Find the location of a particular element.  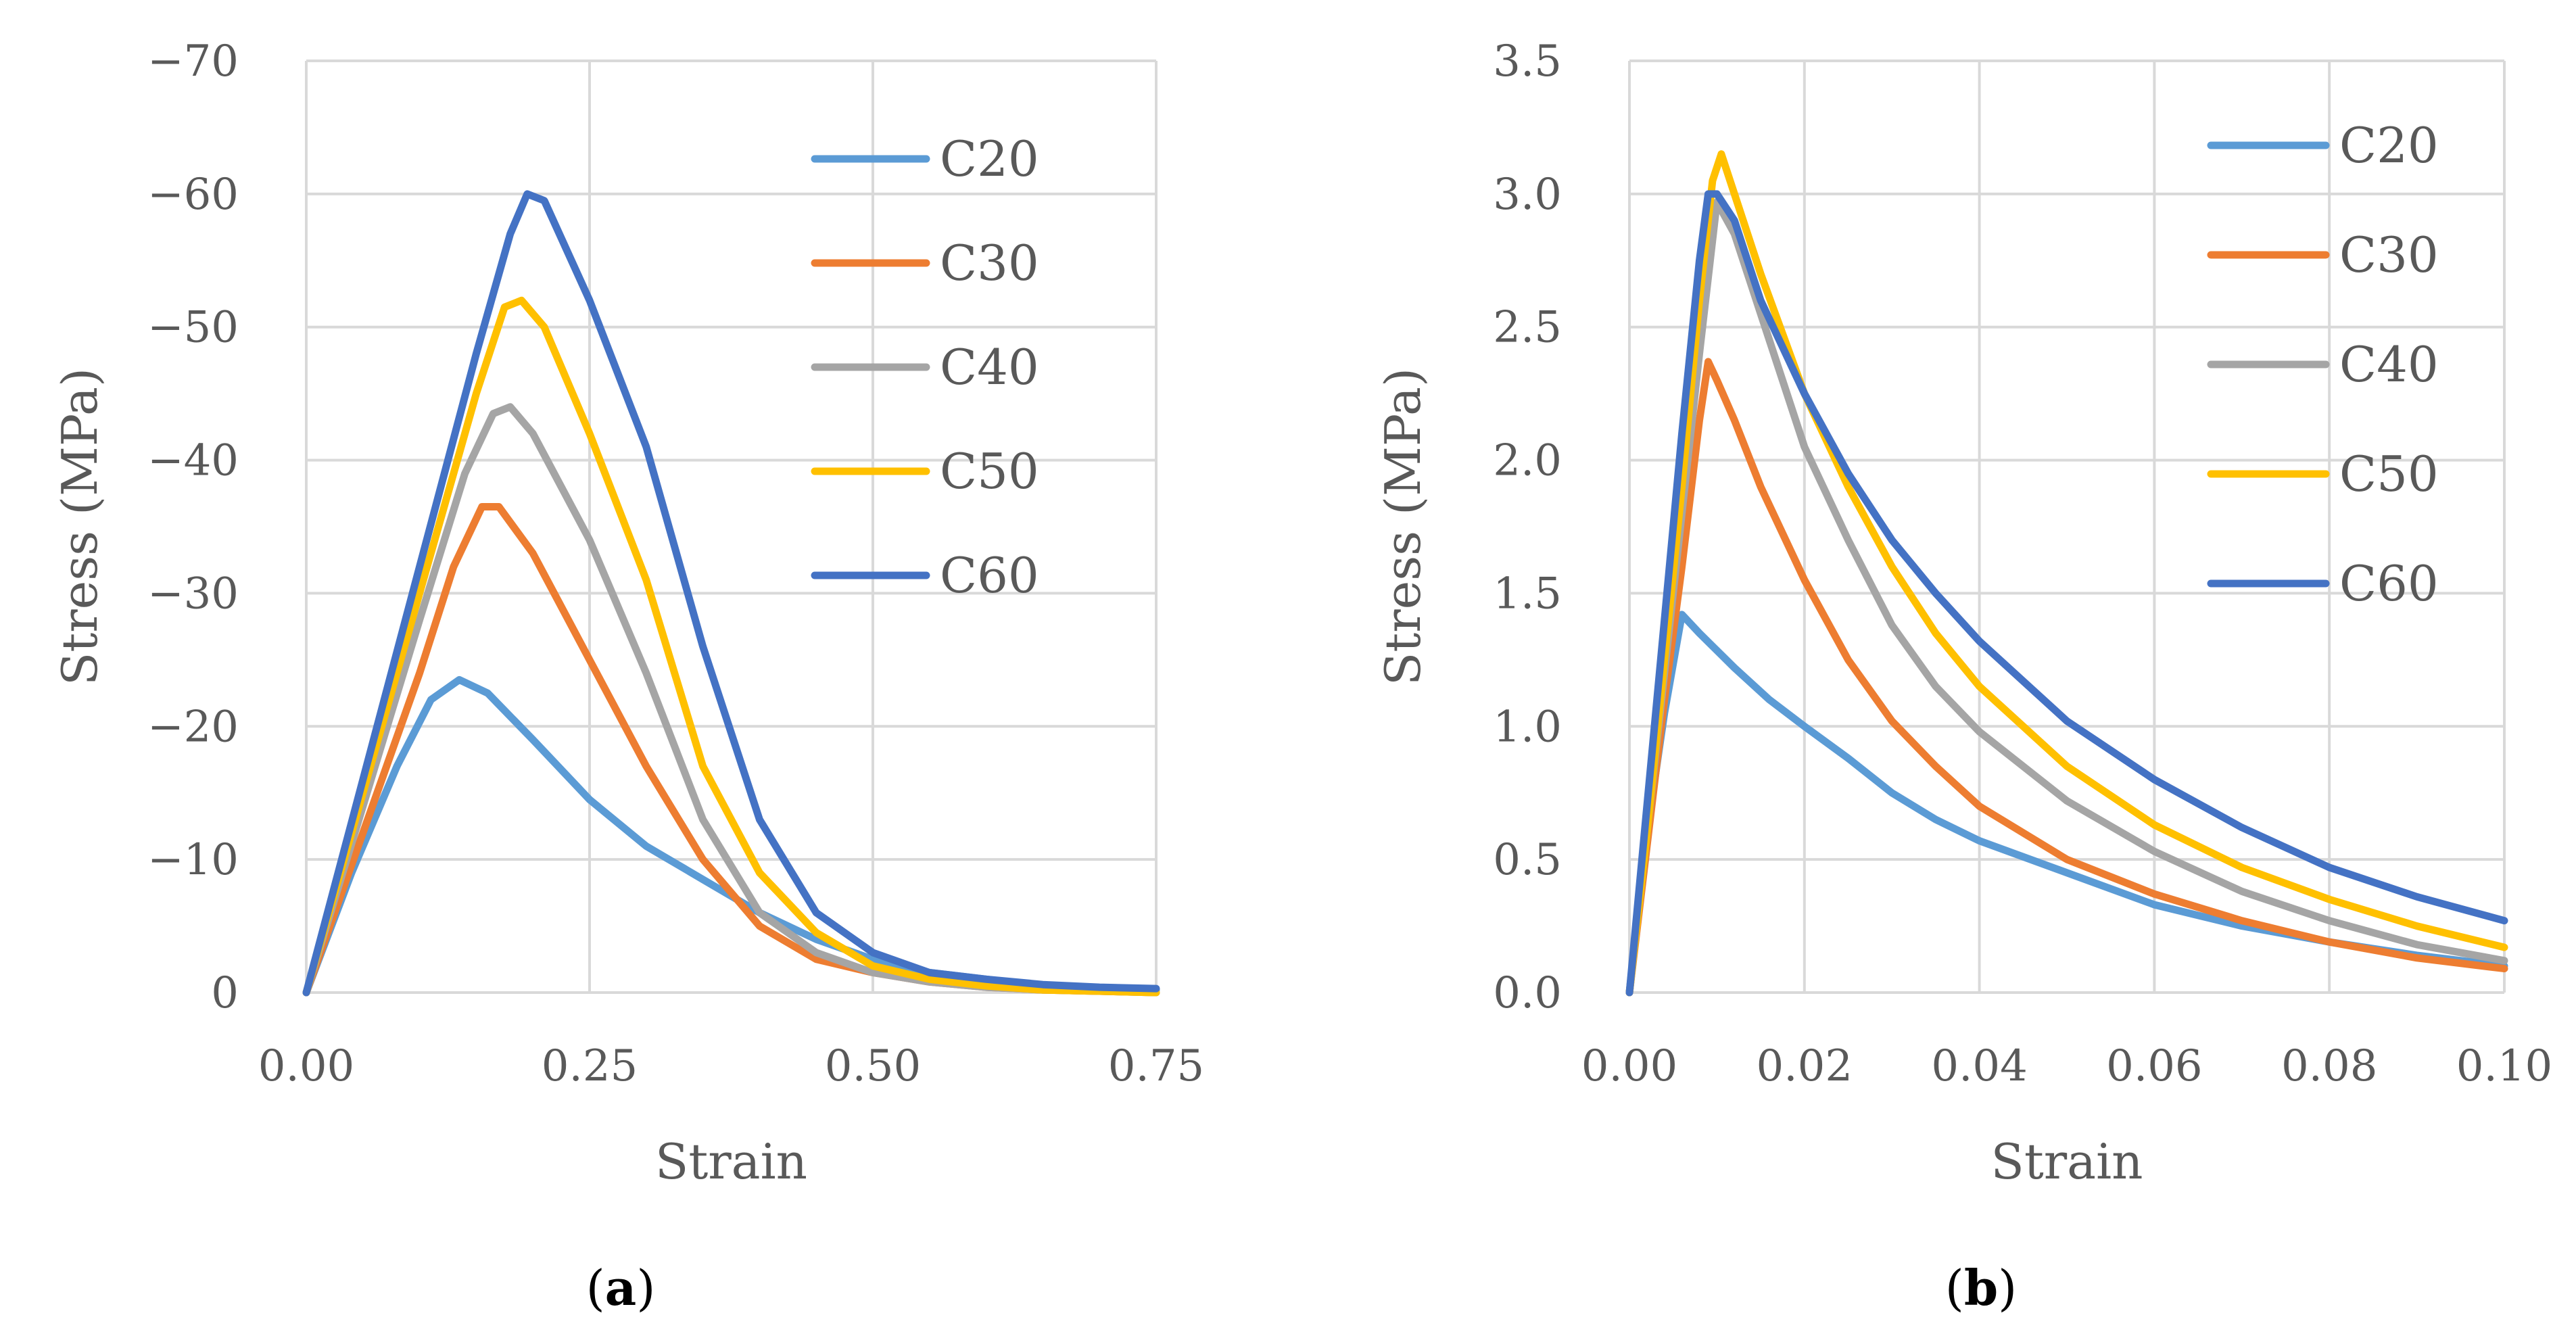

y-tick-label: −40 is located at coordinates (193, 461).